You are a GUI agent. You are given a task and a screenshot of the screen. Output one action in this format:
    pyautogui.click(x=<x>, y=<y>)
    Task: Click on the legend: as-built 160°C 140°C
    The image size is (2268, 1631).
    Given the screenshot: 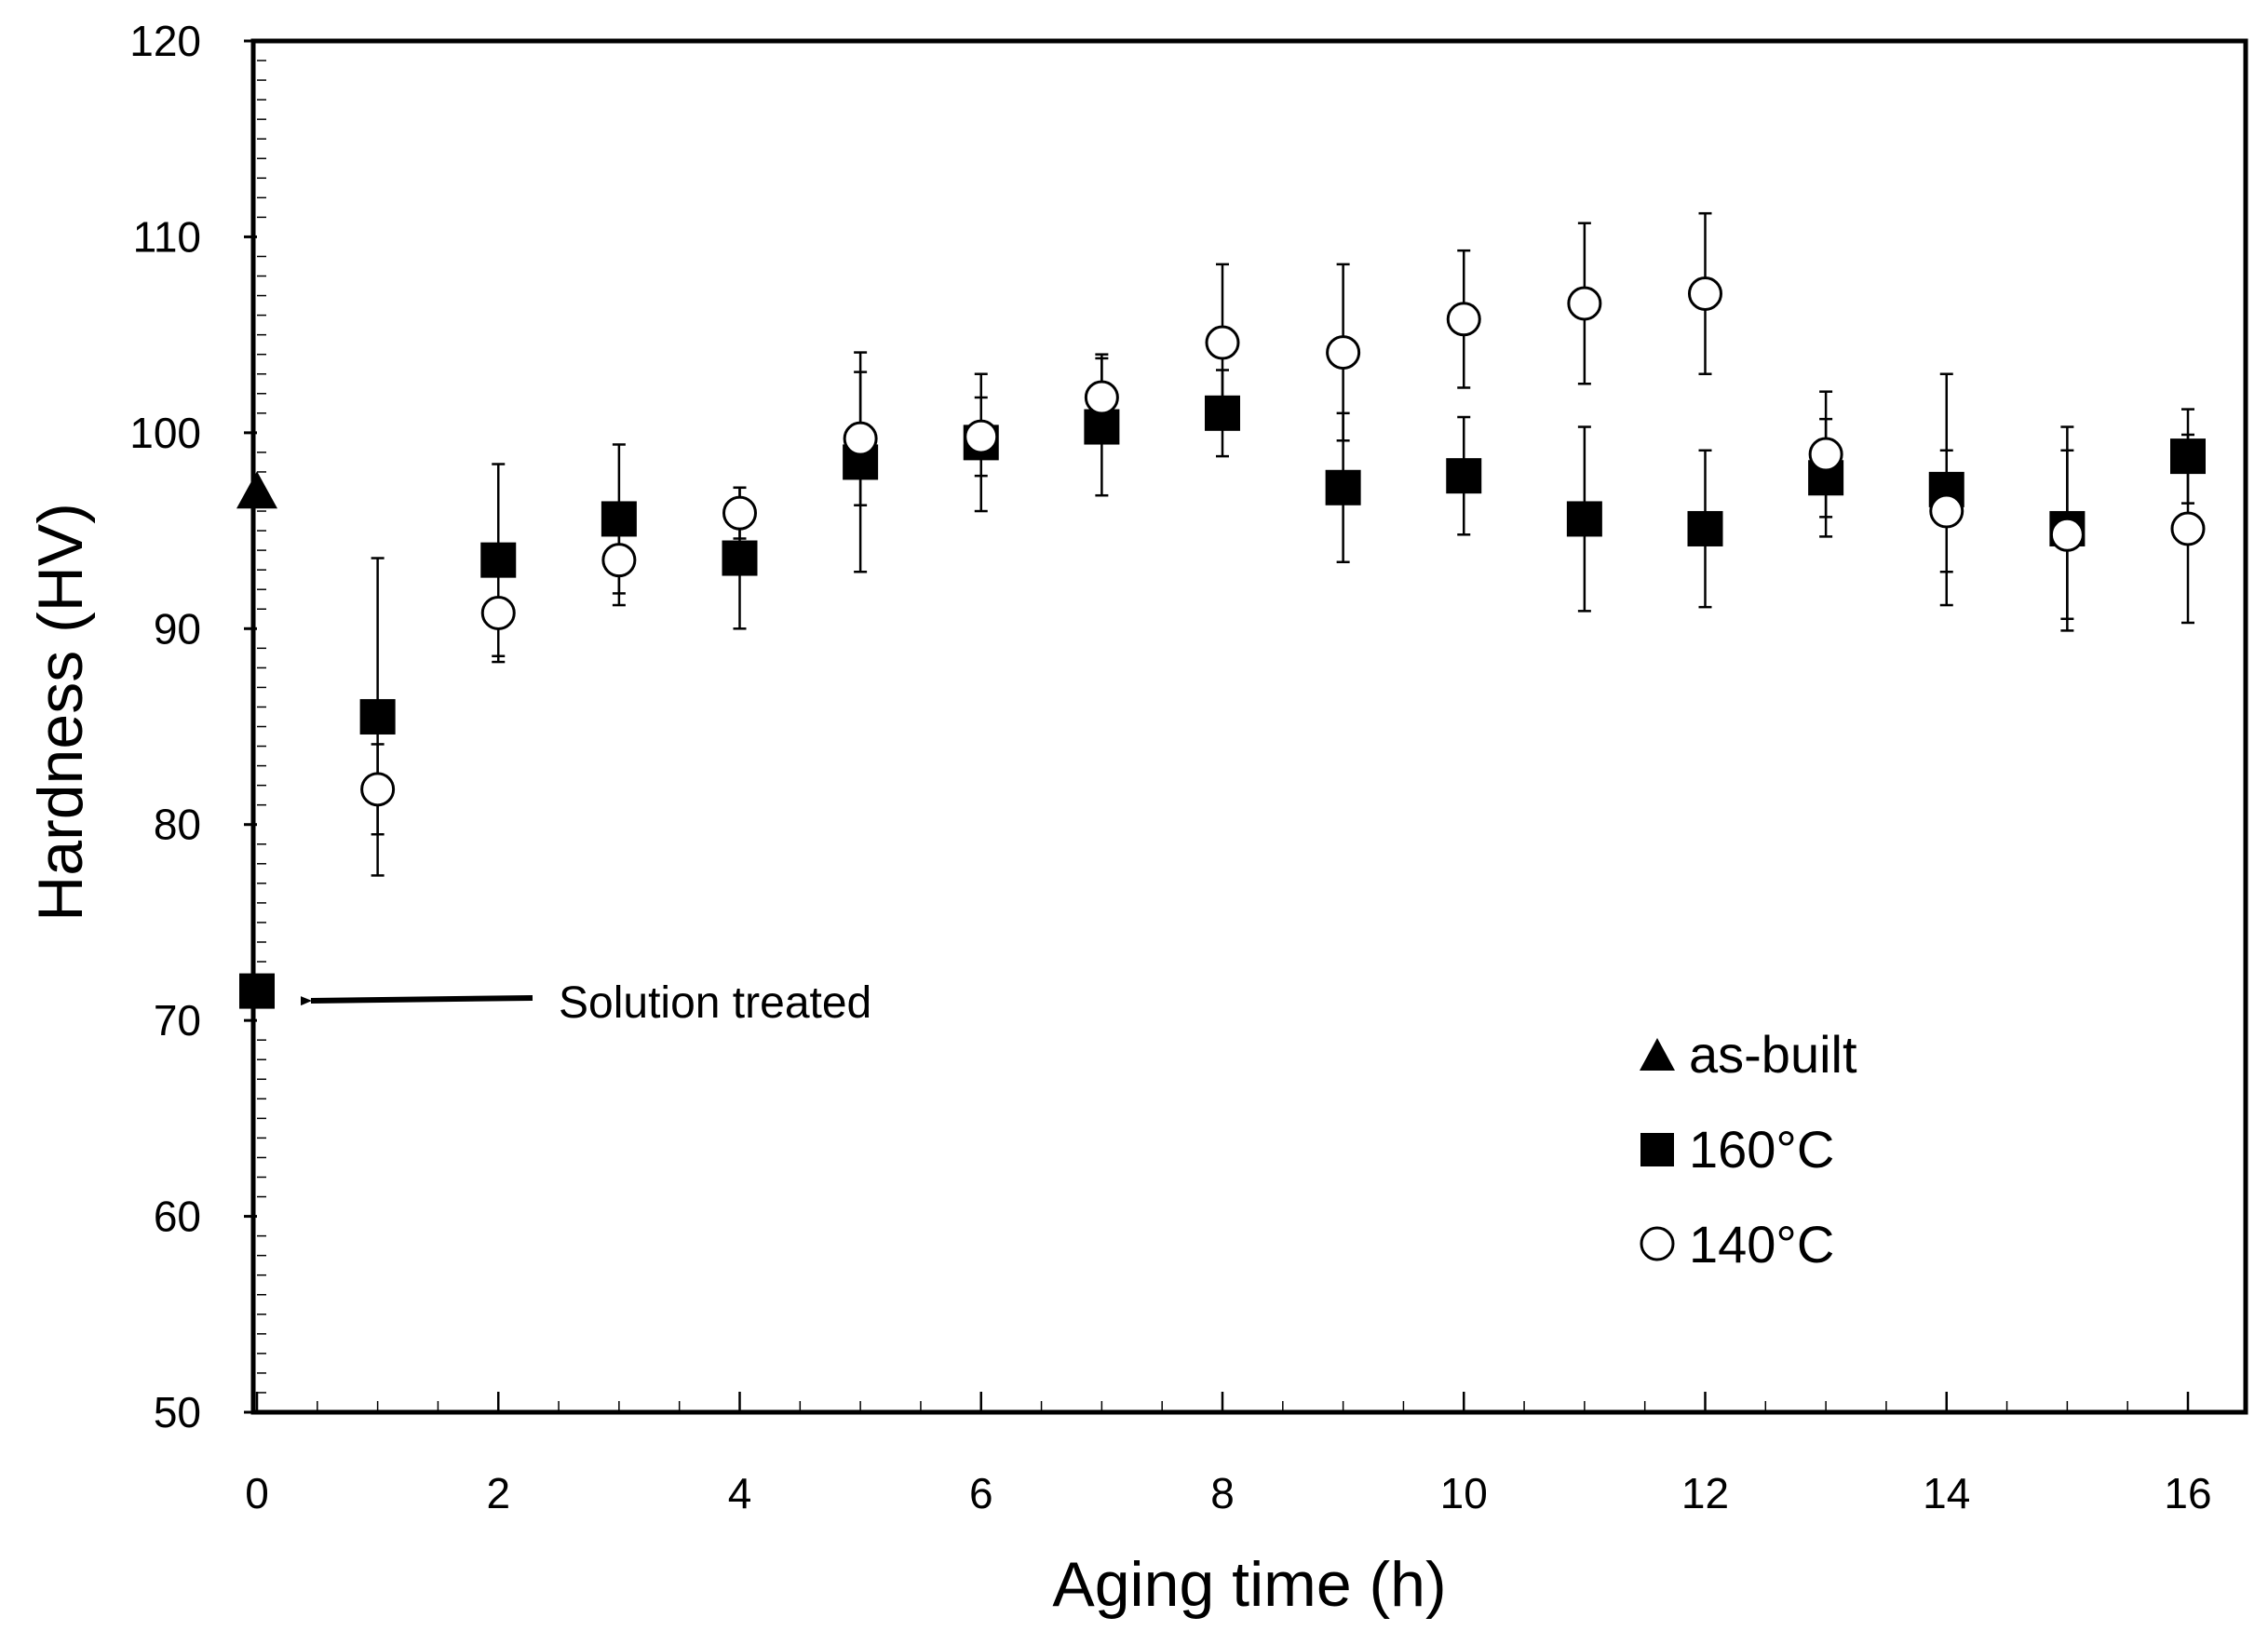 What is the action you would take?
    pyautogui.click(x=1749, y=1150)
    